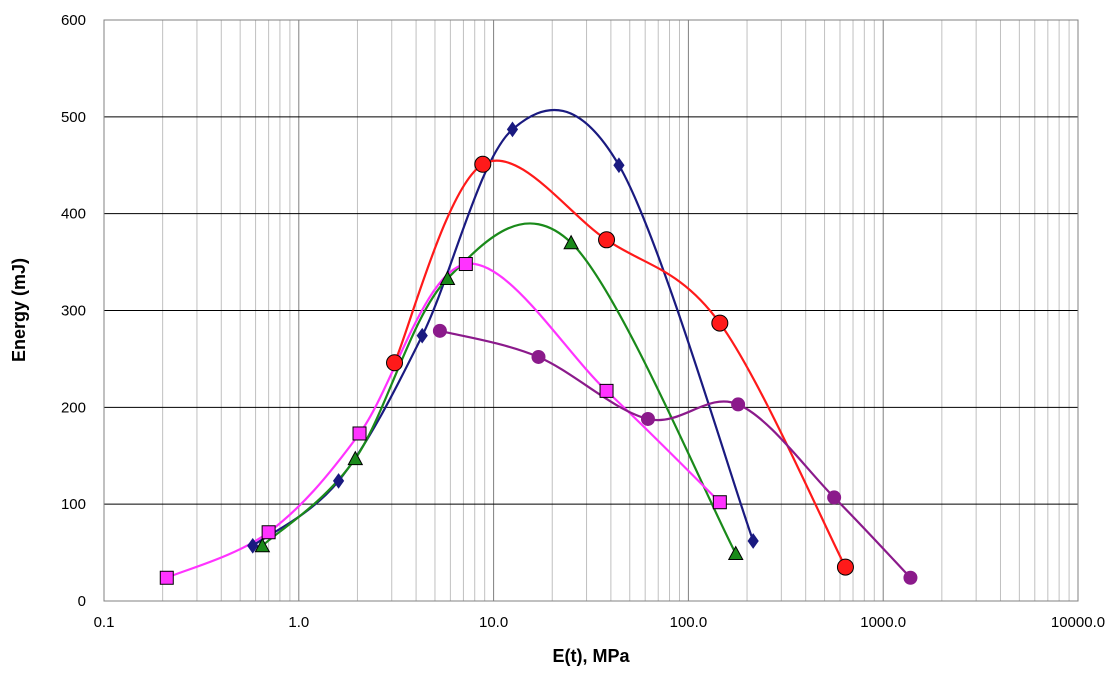 This screenshot has height=674, width=1120. What do you see at coordinates (104, 622) in the screenshot?
I see `x-tick-label: 0.1` at bounding box center [104, 622].